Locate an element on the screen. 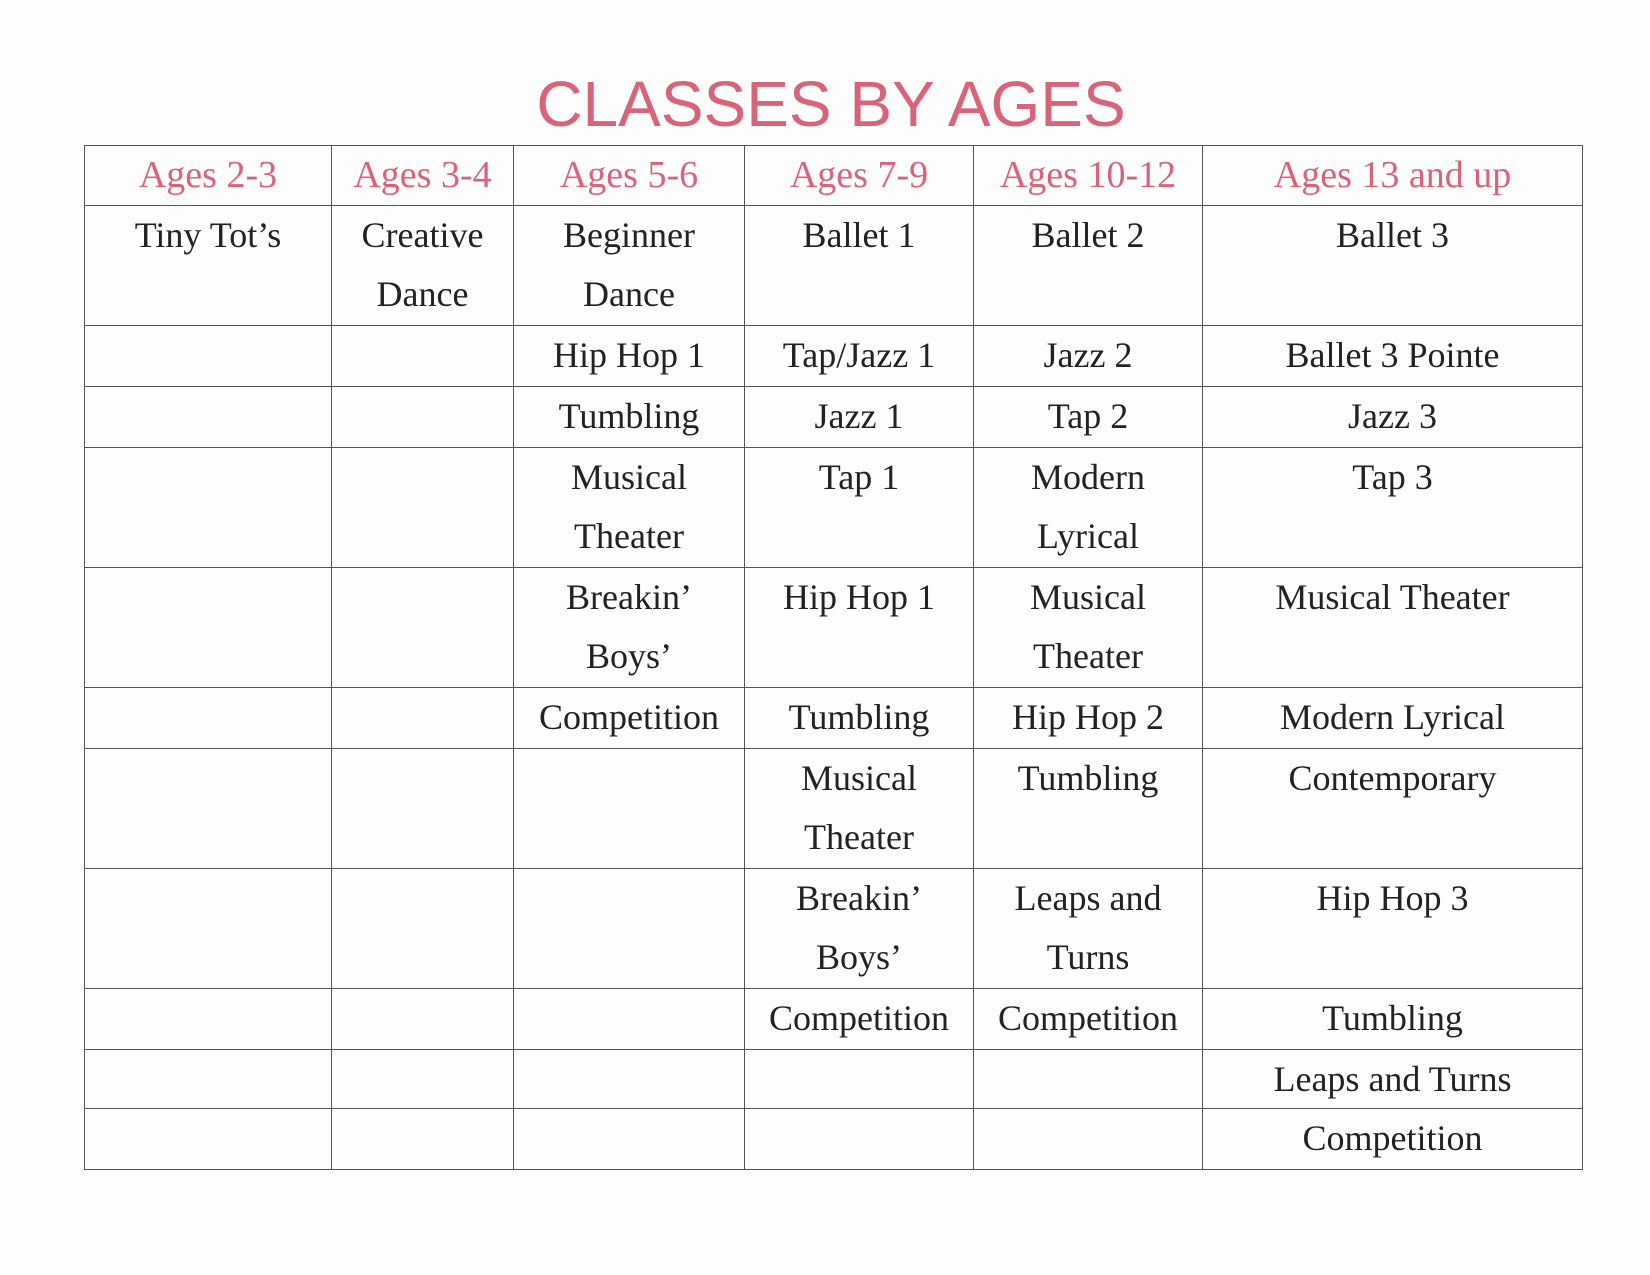 This screenshot has height=1275, width=1650. table-cell: Tap/Jazz 1 is located at coordinates (859, 356).